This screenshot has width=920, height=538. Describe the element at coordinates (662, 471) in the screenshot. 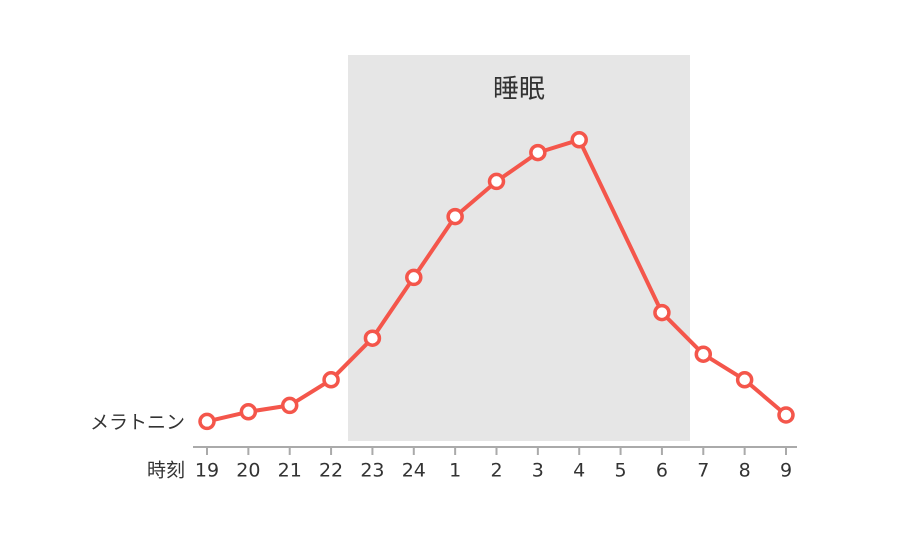

I see `x-tick-label: 6` at that location.